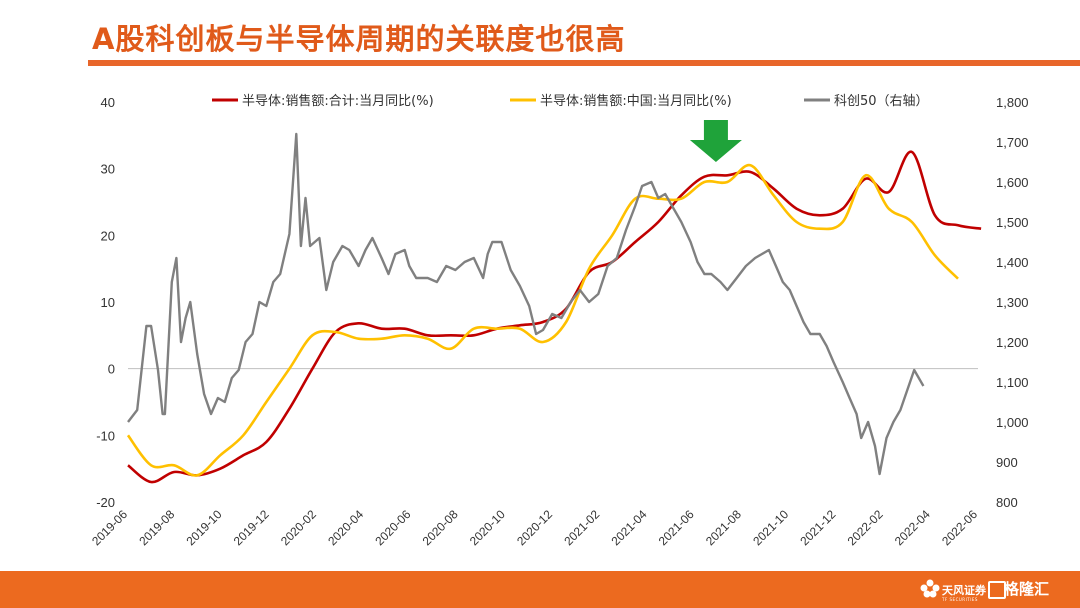  Describe the element at coordinates (629, 527) in the screenshot. I see `x-tick-label: 2021-04` at that location.